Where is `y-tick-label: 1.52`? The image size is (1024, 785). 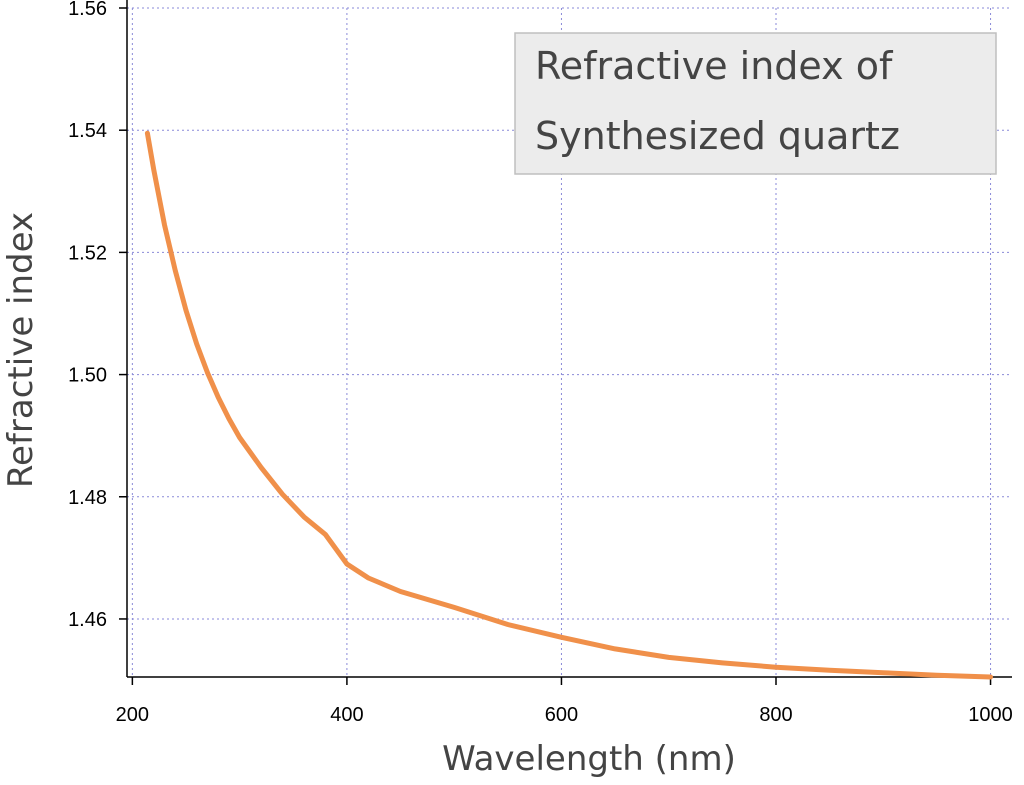 y-tick-label: 1.52 is located at coordinates (87, 253).